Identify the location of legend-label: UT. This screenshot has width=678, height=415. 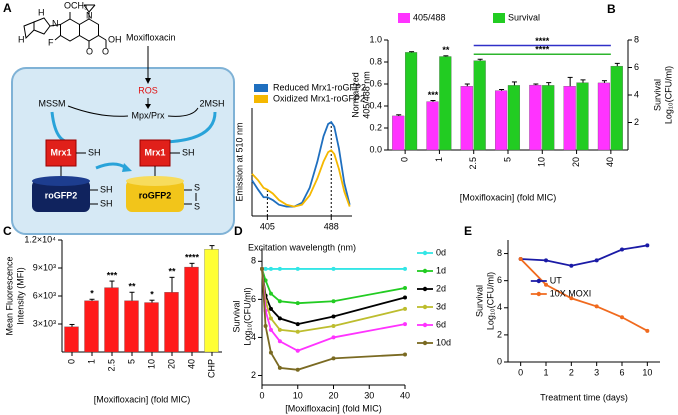
(556, 280).